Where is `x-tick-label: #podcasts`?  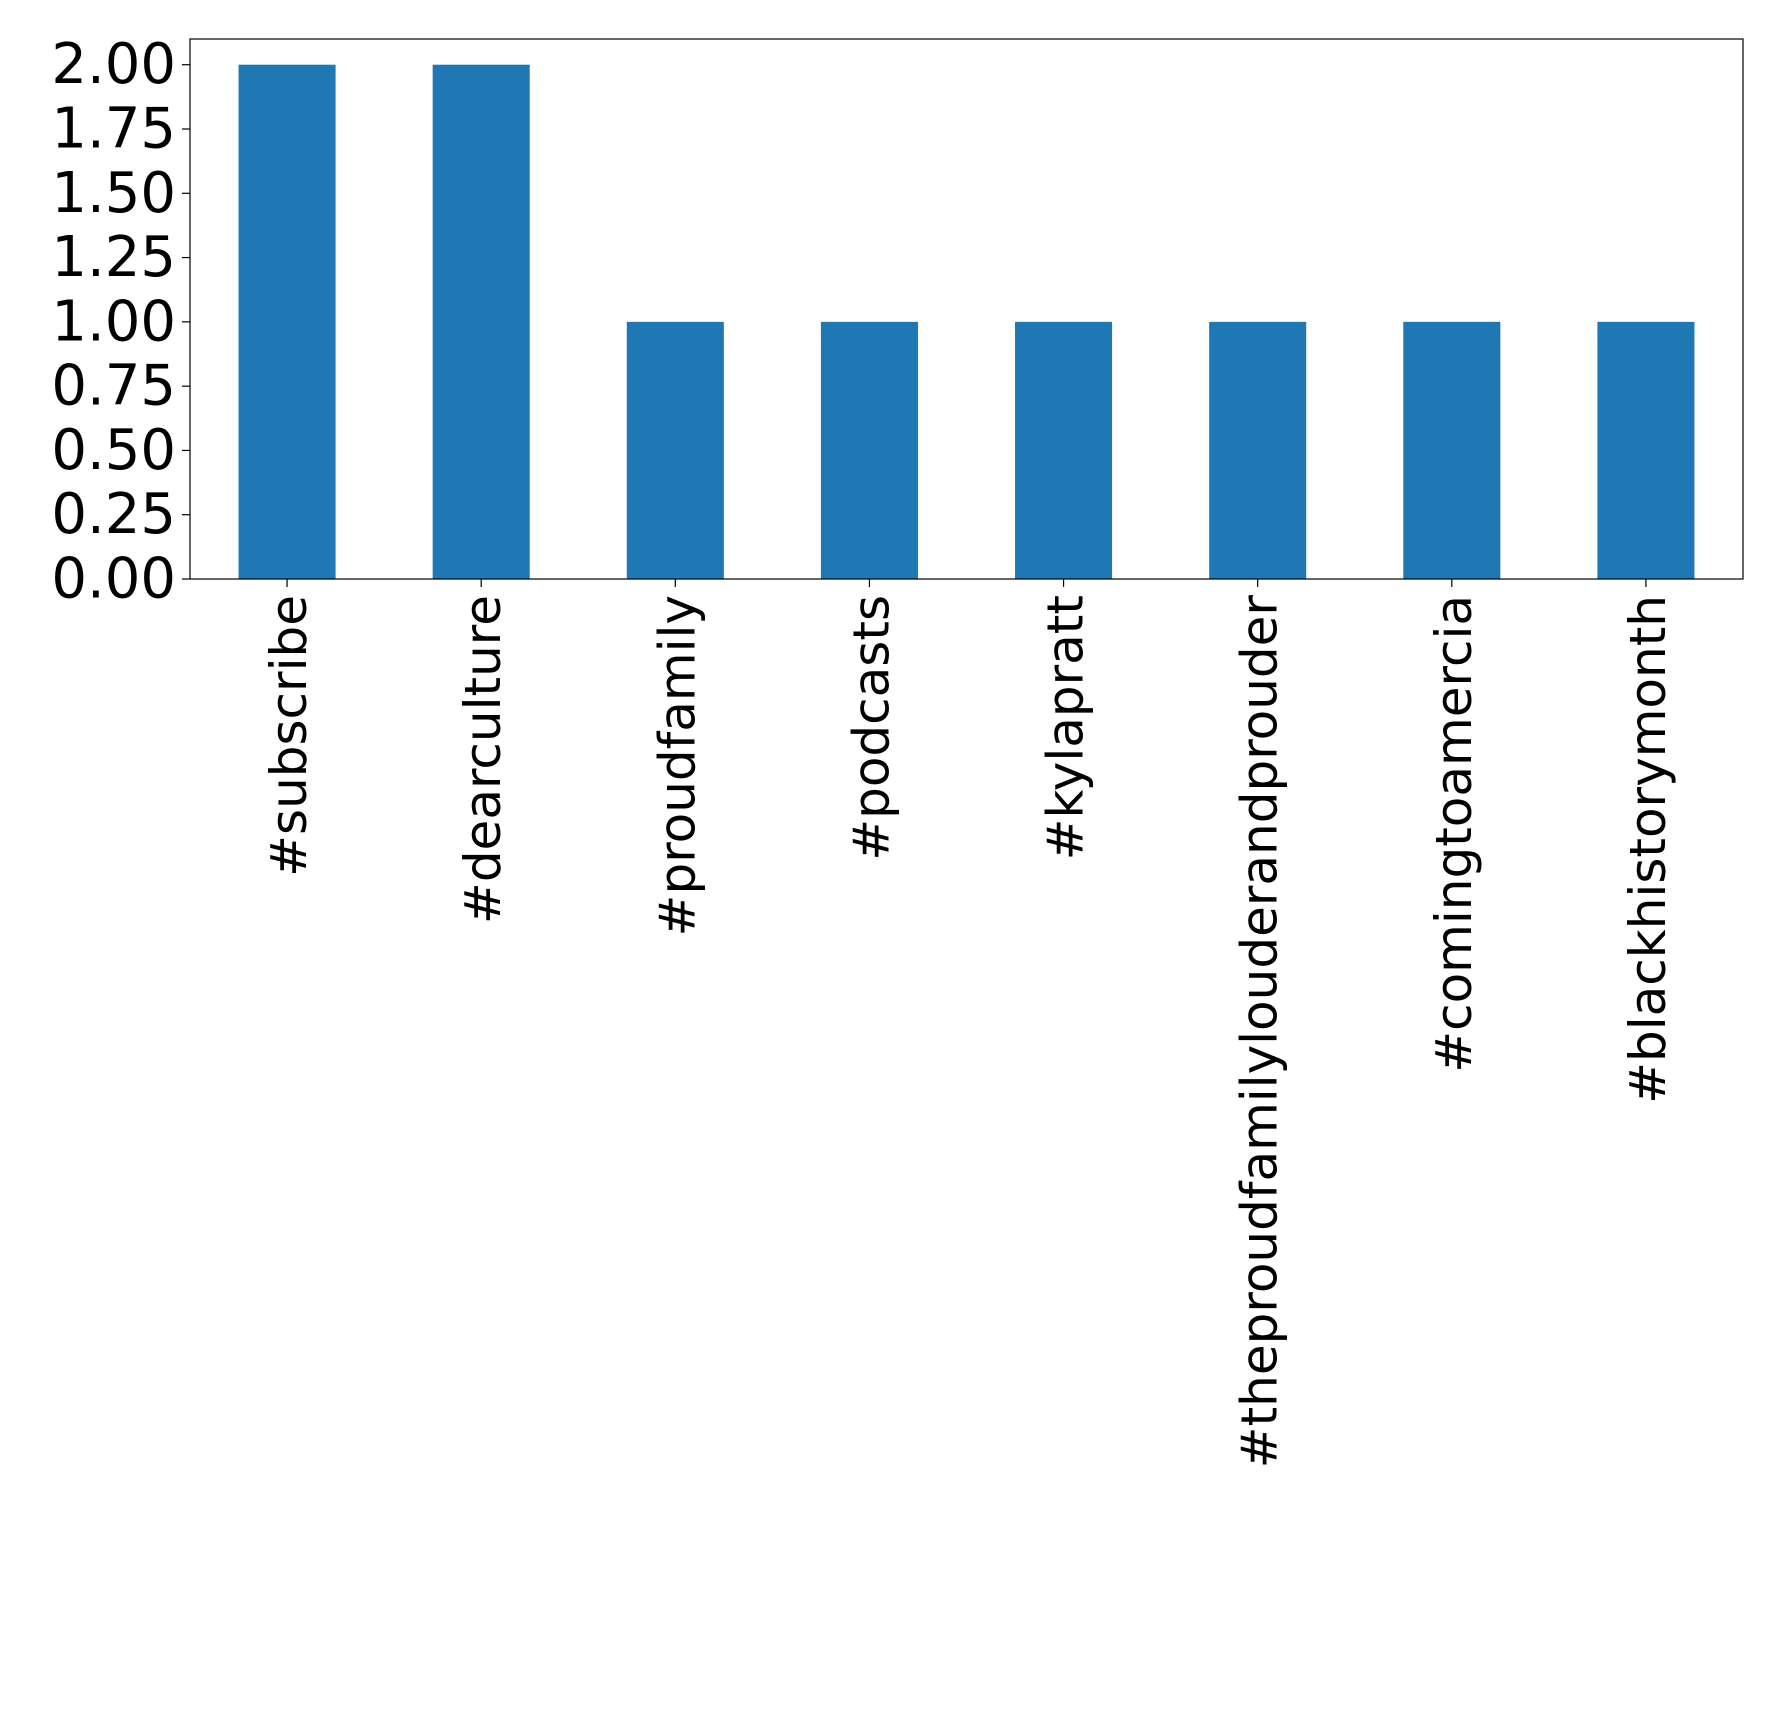
x-tick-label: #podcasts is located at coordinates (871, 728).